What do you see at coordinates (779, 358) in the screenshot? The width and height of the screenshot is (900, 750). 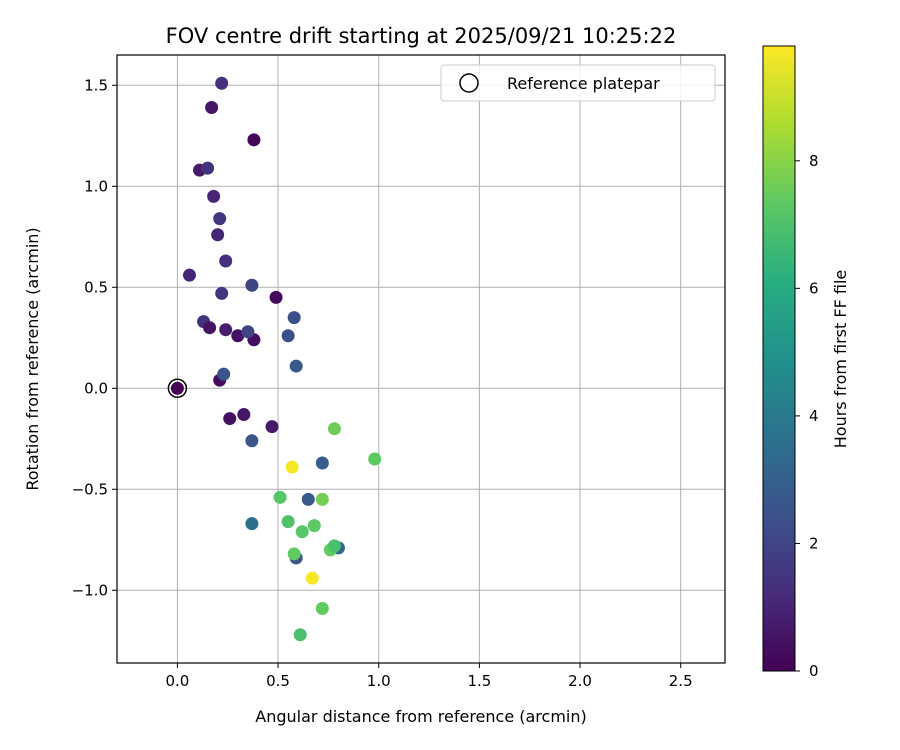 I see `colorbar-gradient` at bounding box center [779, 358].